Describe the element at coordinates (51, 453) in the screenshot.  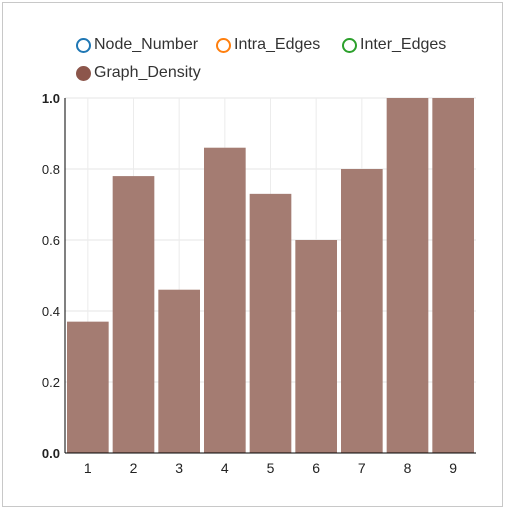
I see `y-tick-label: 0.0` at that location.